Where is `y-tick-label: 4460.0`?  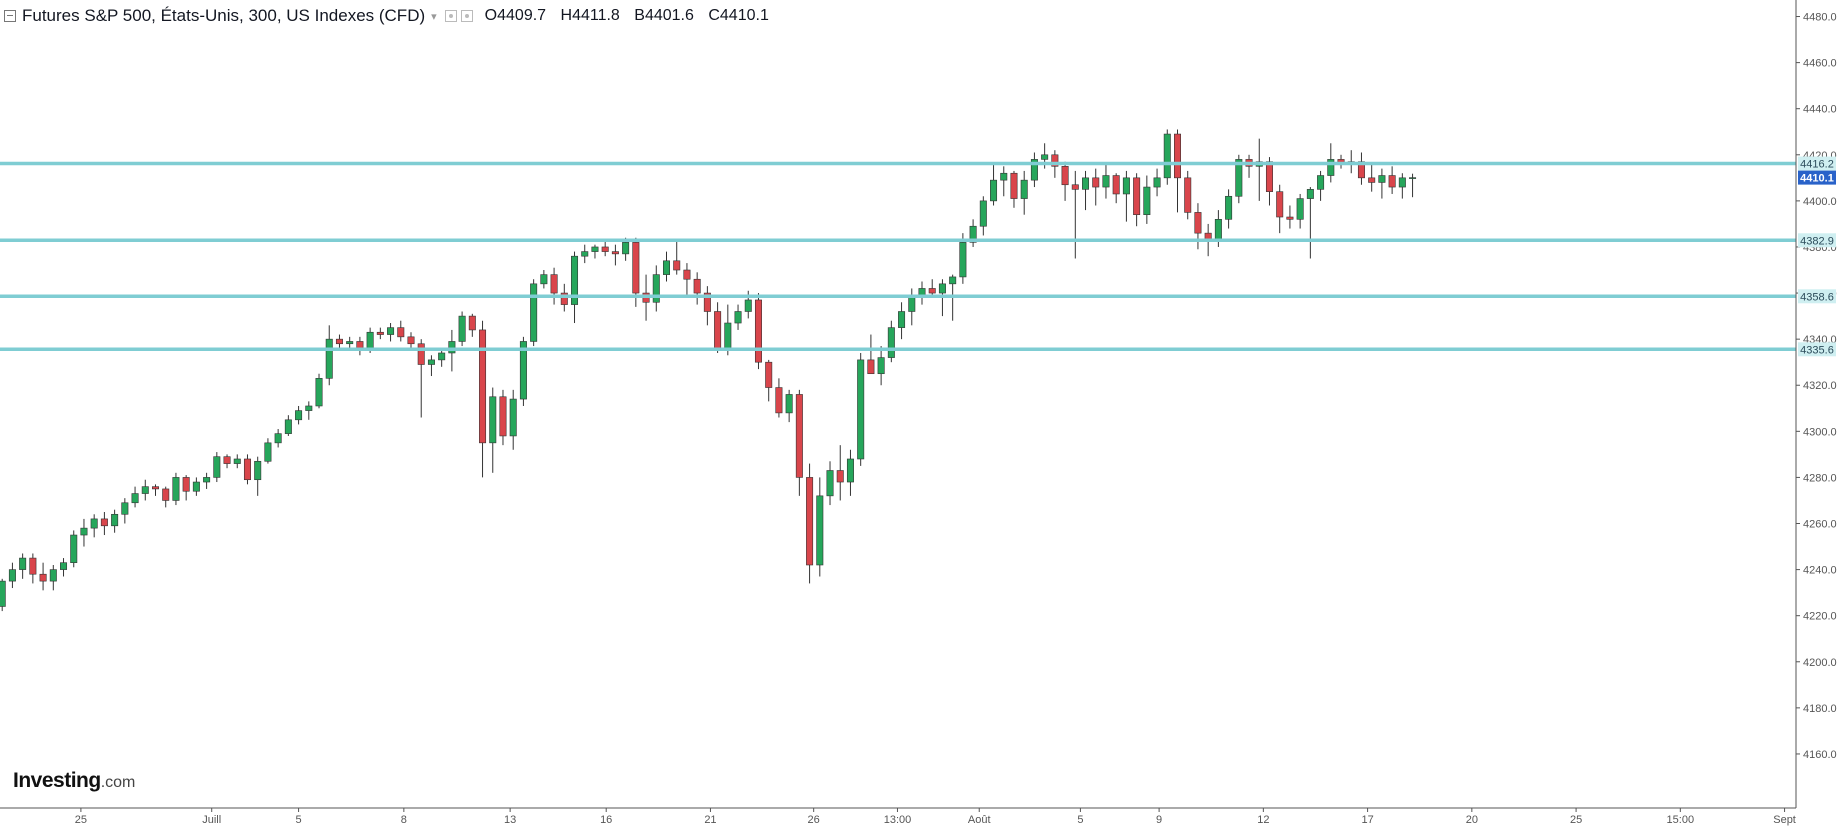 y-tick-label: 4460.0 is located at coordinates (1820, 64).